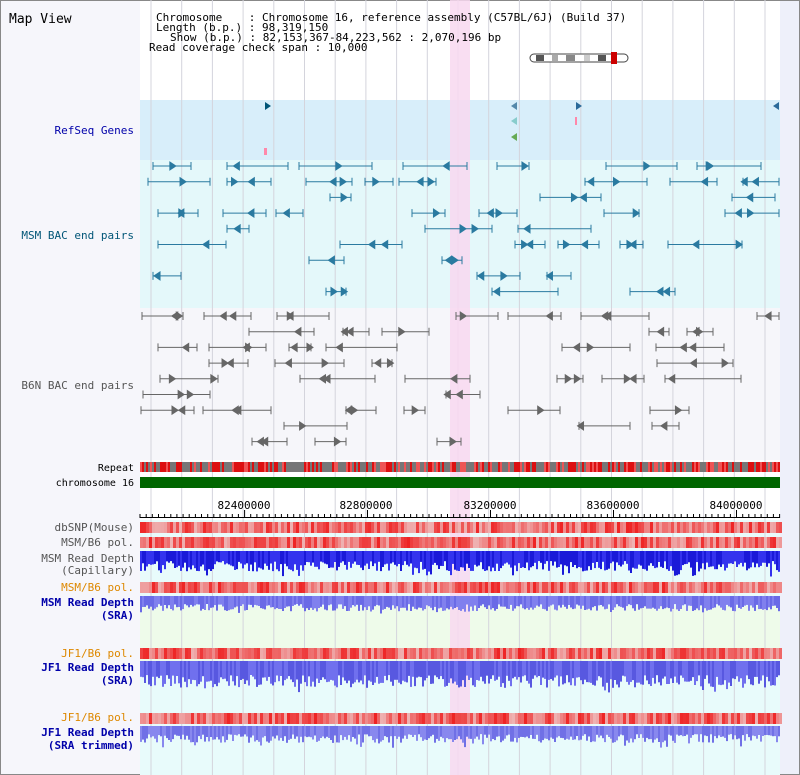 The image size is (800, 775). I want to click on track-label-msm-bac: MSM BAC end pairs, so click(77, 235).